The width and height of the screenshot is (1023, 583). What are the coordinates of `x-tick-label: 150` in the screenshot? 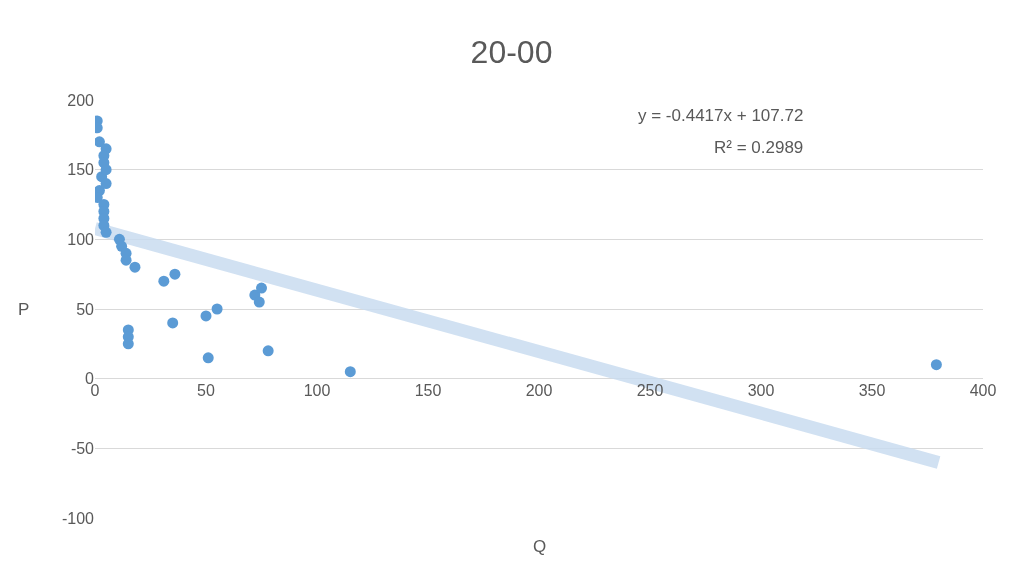 It's located at (428, 390).